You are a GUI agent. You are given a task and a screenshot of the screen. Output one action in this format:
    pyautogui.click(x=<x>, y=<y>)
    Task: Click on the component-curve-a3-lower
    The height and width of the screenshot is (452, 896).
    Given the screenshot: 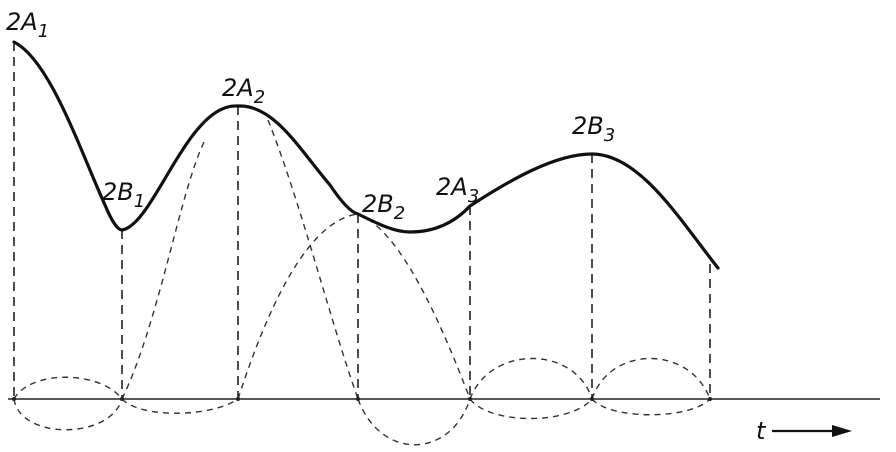 What is the action you would take?
    pyautogui.click(x=531, y=409)
    